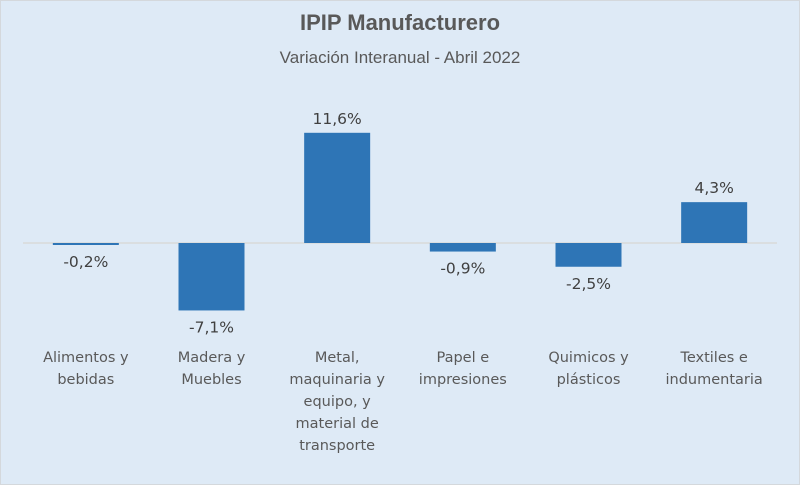 This screenshot has height=485, width=800. What do you see at coordinates (337, 119) in the screenshot?
I see `data-label: 11,6%` at bounding box center [337, 119].